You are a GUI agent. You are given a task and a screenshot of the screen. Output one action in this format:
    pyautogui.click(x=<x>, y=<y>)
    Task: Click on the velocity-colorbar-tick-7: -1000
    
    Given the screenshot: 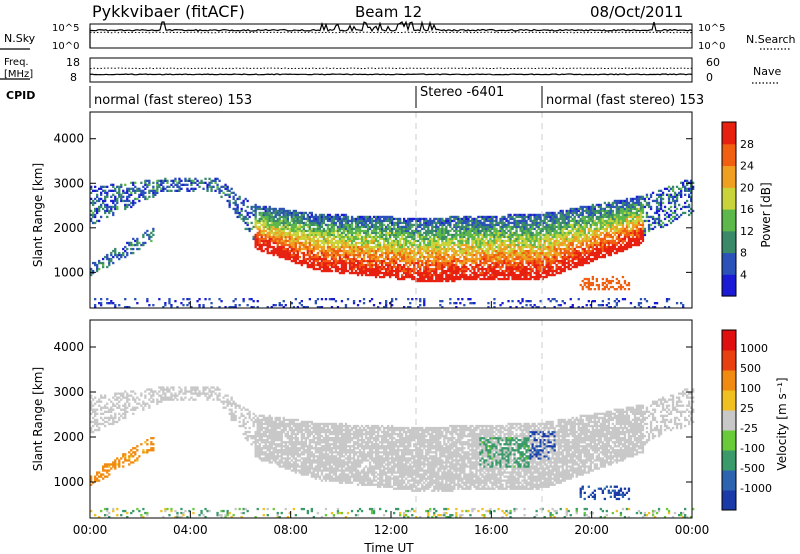 What is the action you would take?
    pyautogui.click(x=756, y=488)
    